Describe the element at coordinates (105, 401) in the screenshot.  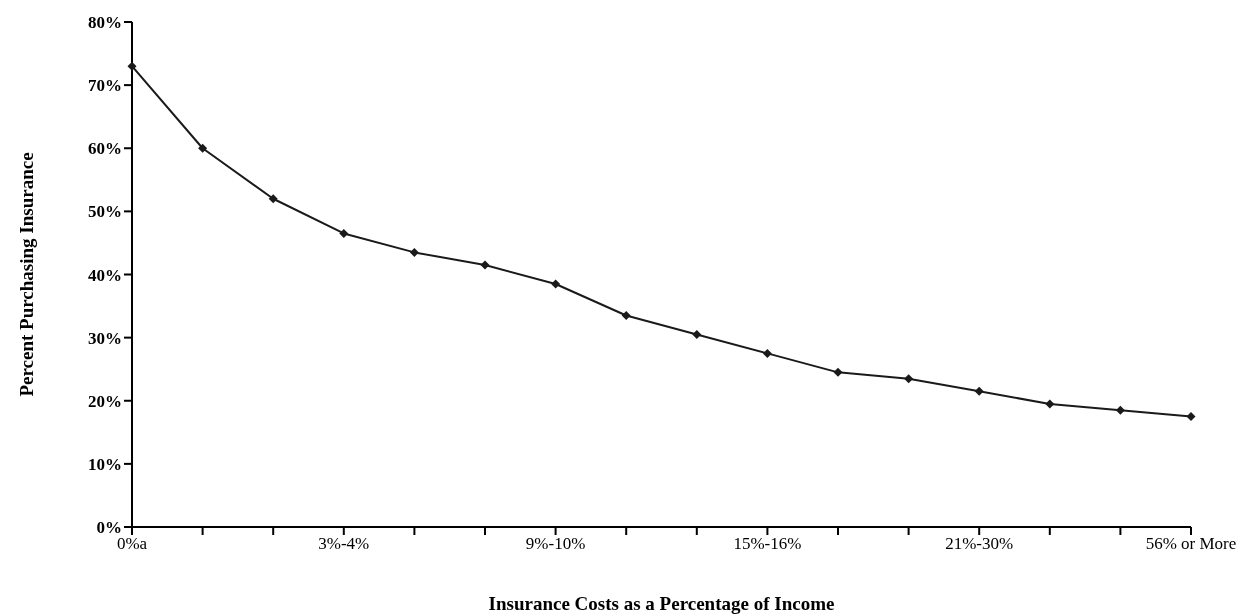
I see `y-tick-label: 20%` at that location.